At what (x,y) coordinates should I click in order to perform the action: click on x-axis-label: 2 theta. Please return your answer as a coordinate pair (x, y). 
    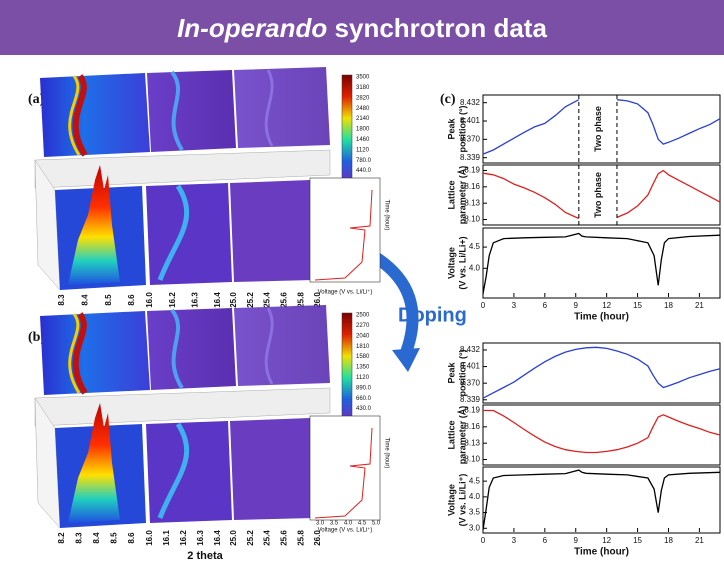
    Looking at the image, I should click on (205, 556).